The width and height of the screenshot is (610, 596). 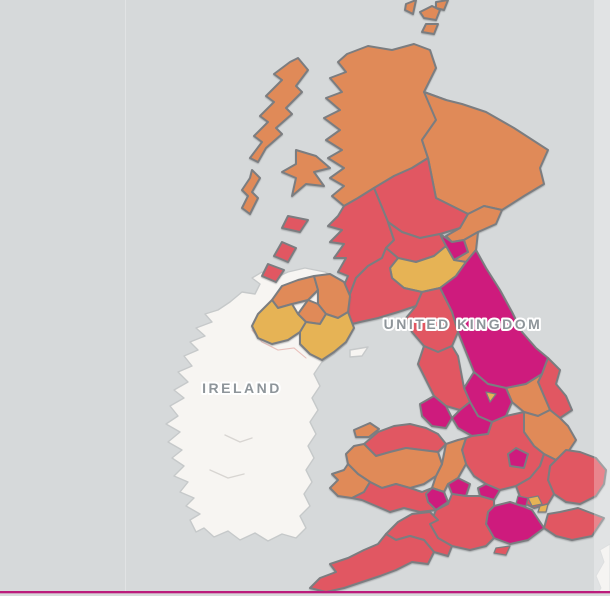 What do you see at coordinates (518, 458) in the screenshot?
I see `region-nottingham` at bounding box center [518, 458].